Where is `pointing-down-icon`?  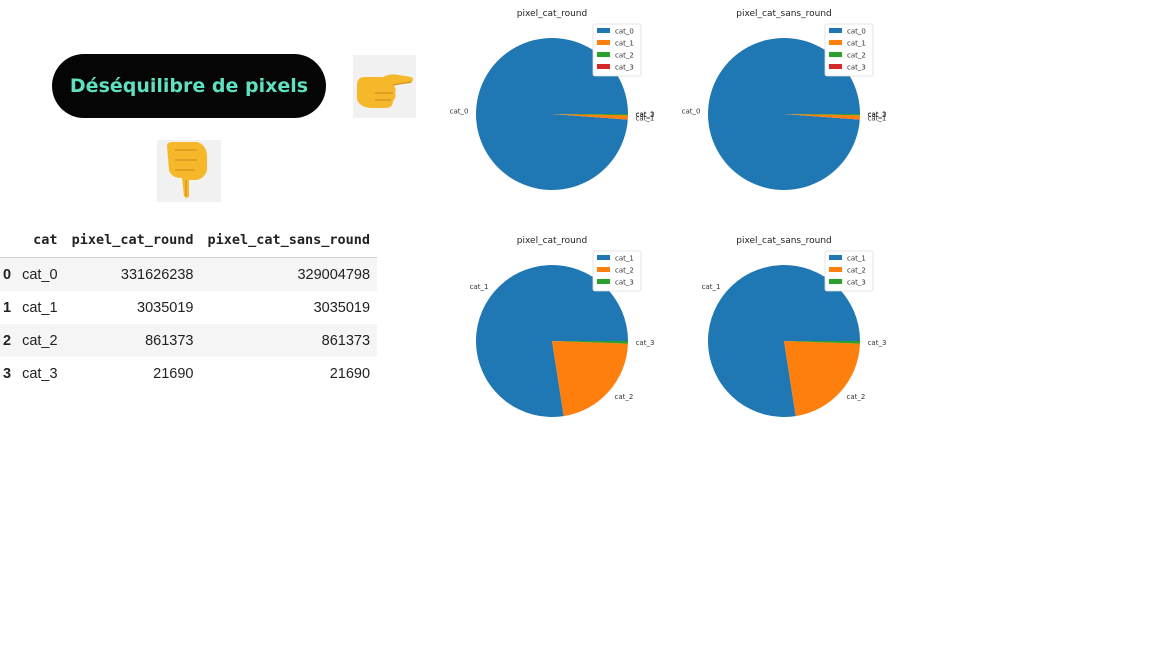 pointing-down-icon is located at coordinates (187, 170).